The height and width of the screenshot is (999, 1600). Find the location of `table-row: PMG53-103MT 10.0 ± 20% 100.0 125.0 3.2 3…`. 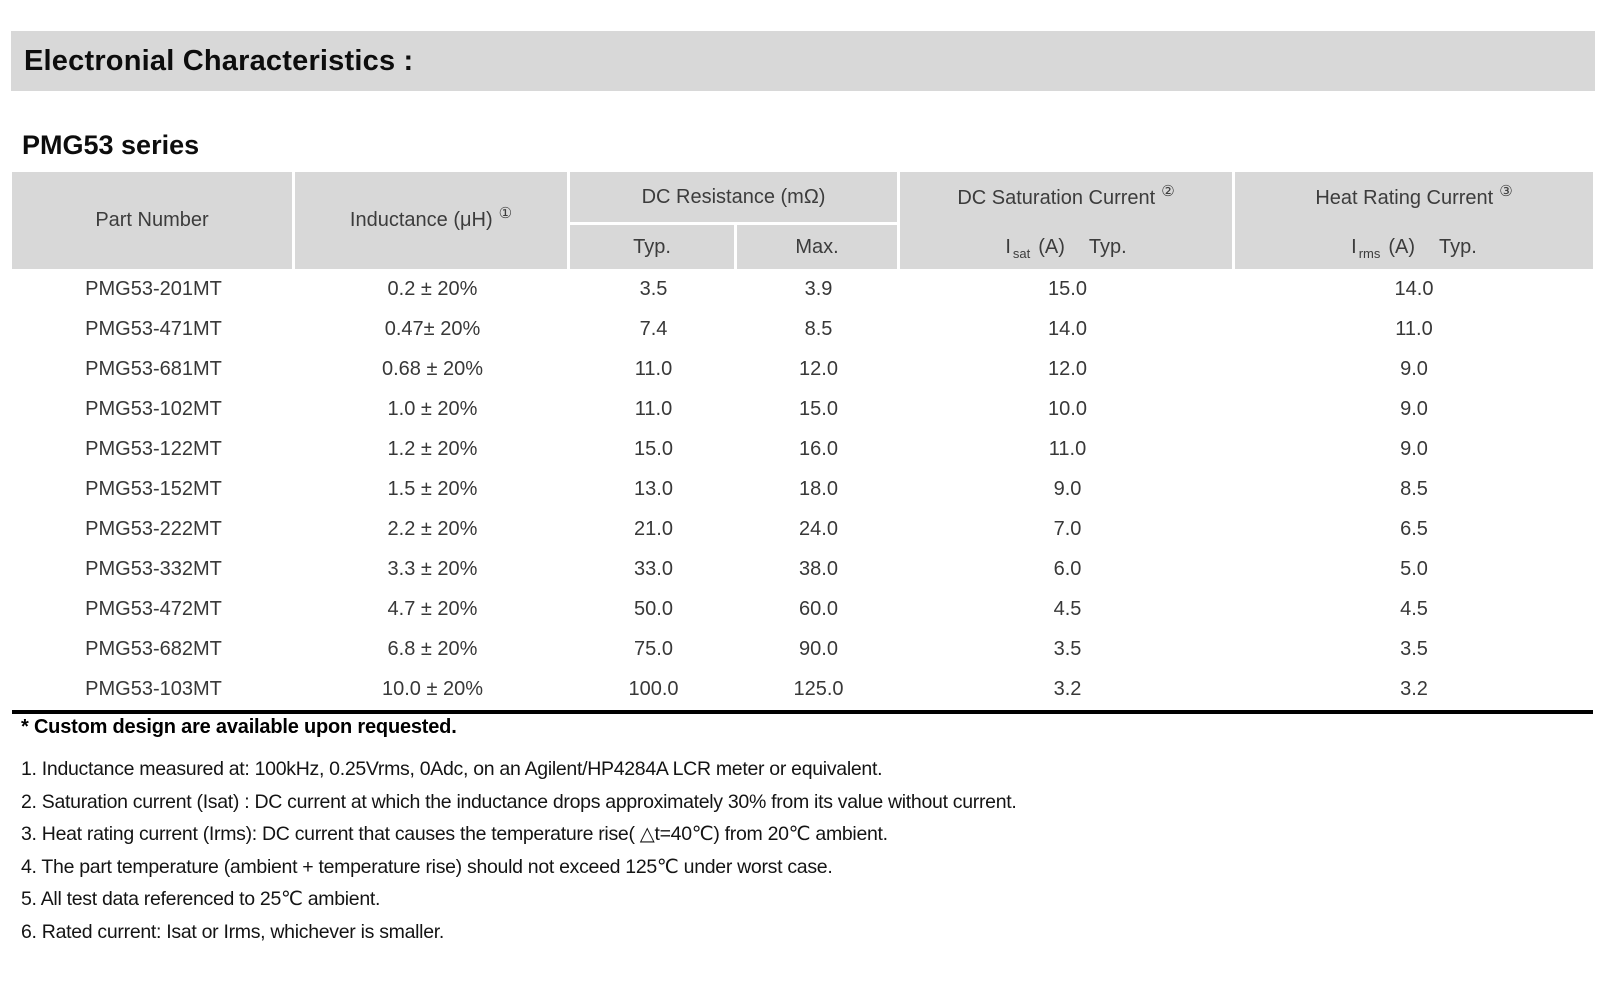

table-row: PMG53-103MT 10.0 ± 20% 100.0 125.0 3.2 3… is located at coordinates (802, 689).